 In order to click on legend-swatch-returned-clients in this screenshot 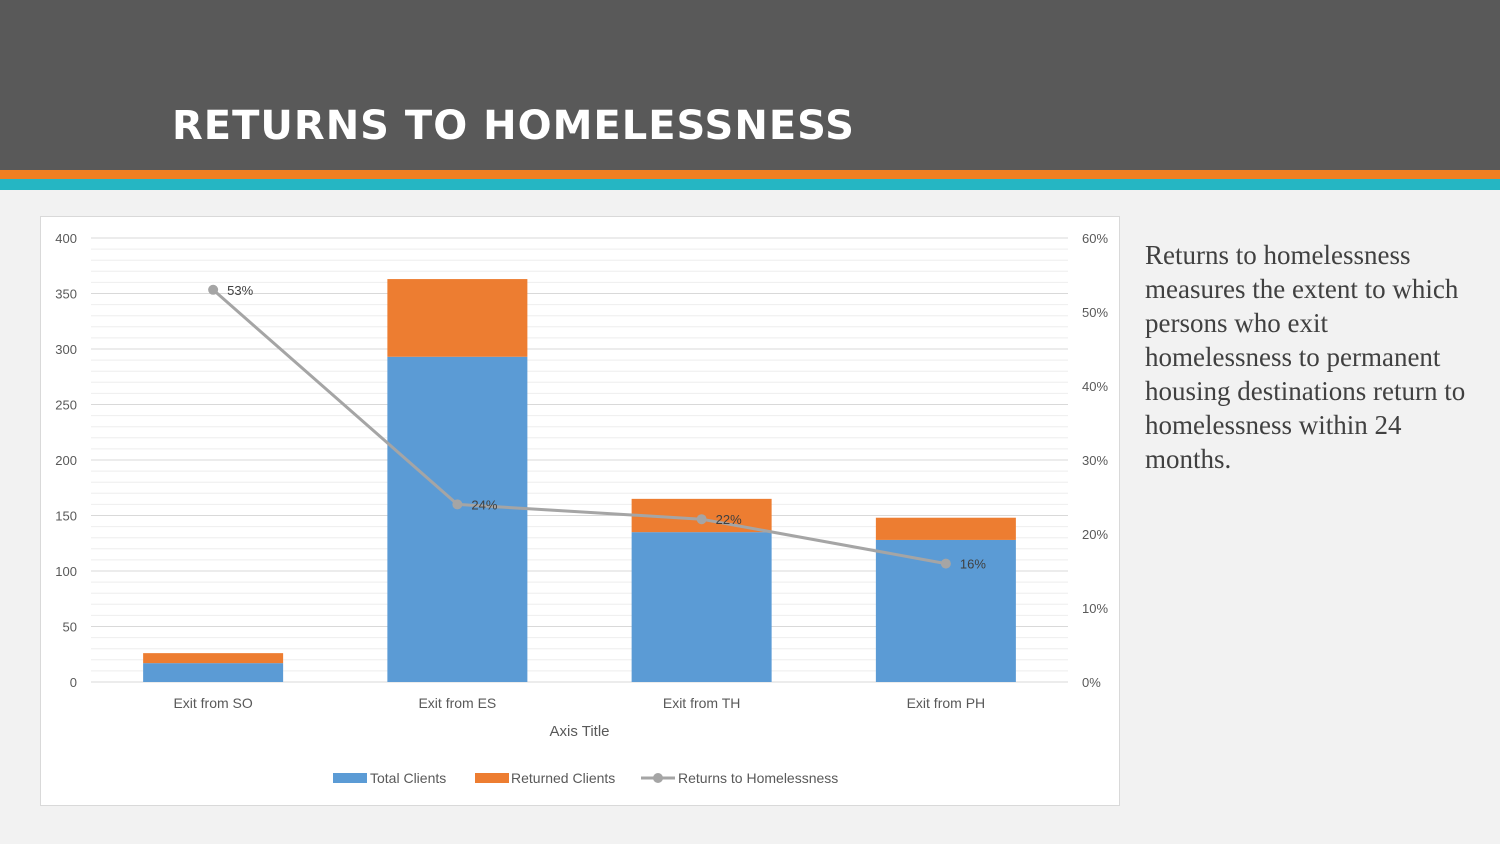, I will do `click(492, 778)`.